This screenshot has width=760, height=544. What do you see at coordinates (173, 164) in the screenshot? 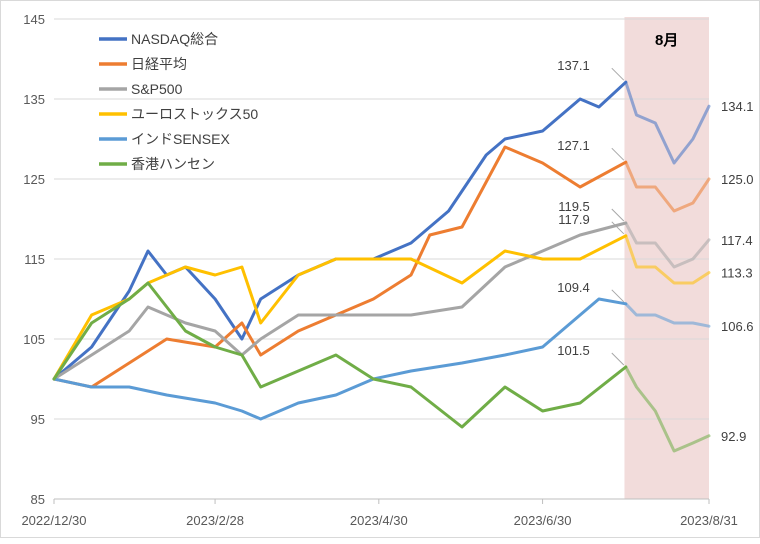
I see `legend-label: 香港ハンセン` at bounding box center [173, 164].